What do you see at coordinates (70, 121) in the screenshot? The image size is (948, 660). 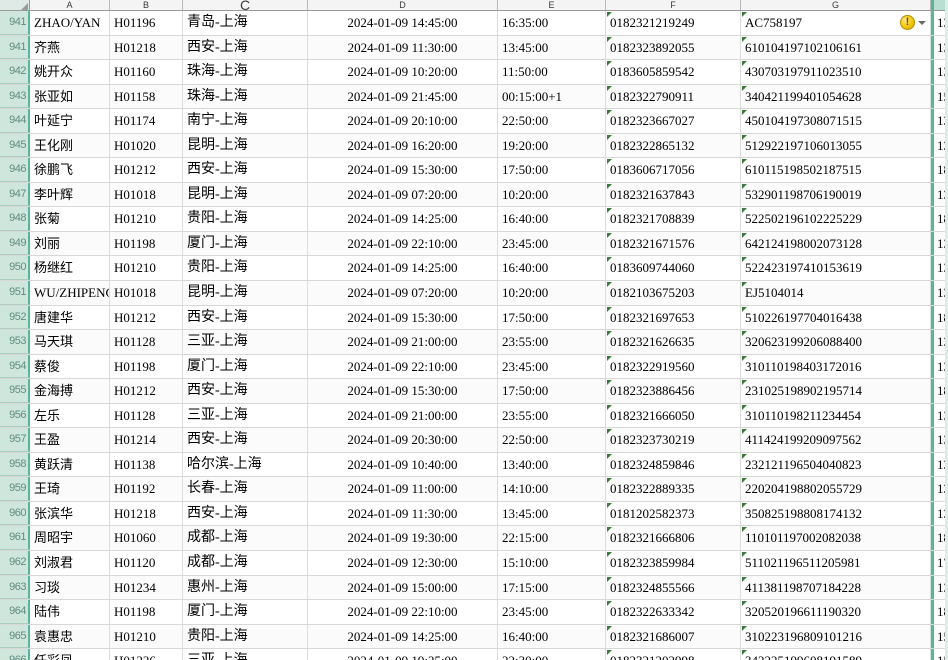 I see `cell-passenger-name: 叶延宁` at bounding box center [70, 121].